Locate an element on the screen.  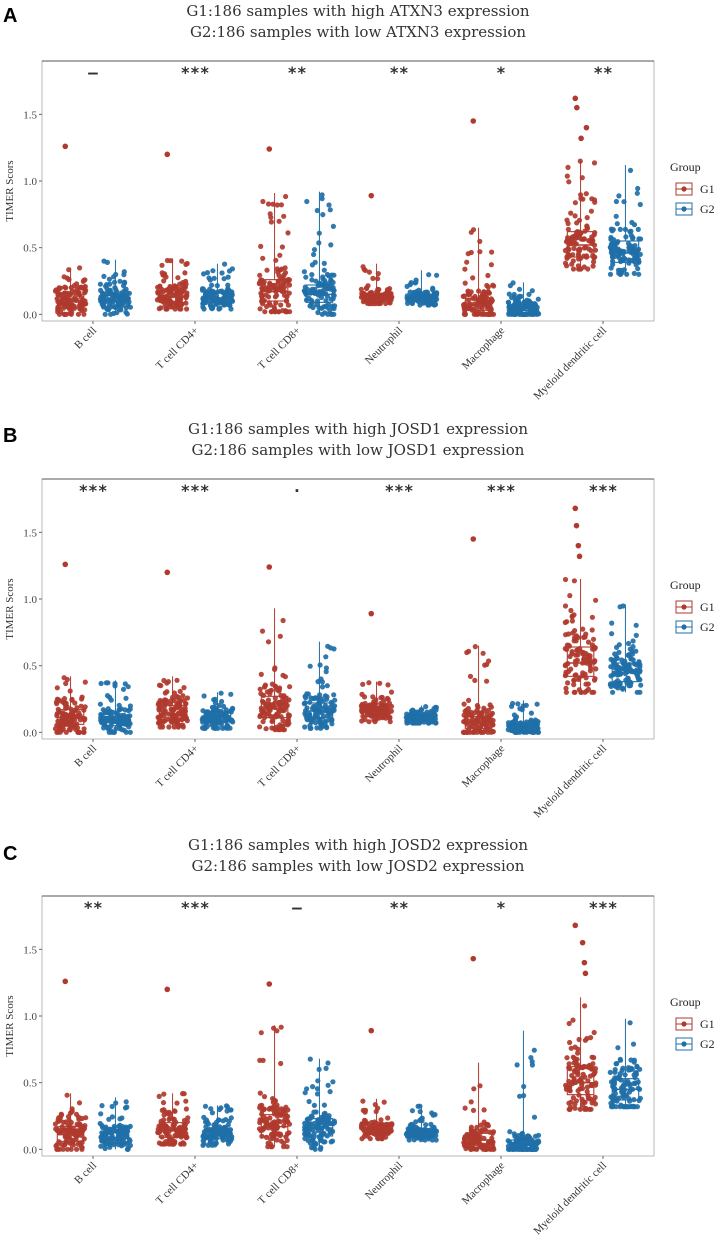
y-tick-label: 0.5 is located at coordinates (30, 1084).